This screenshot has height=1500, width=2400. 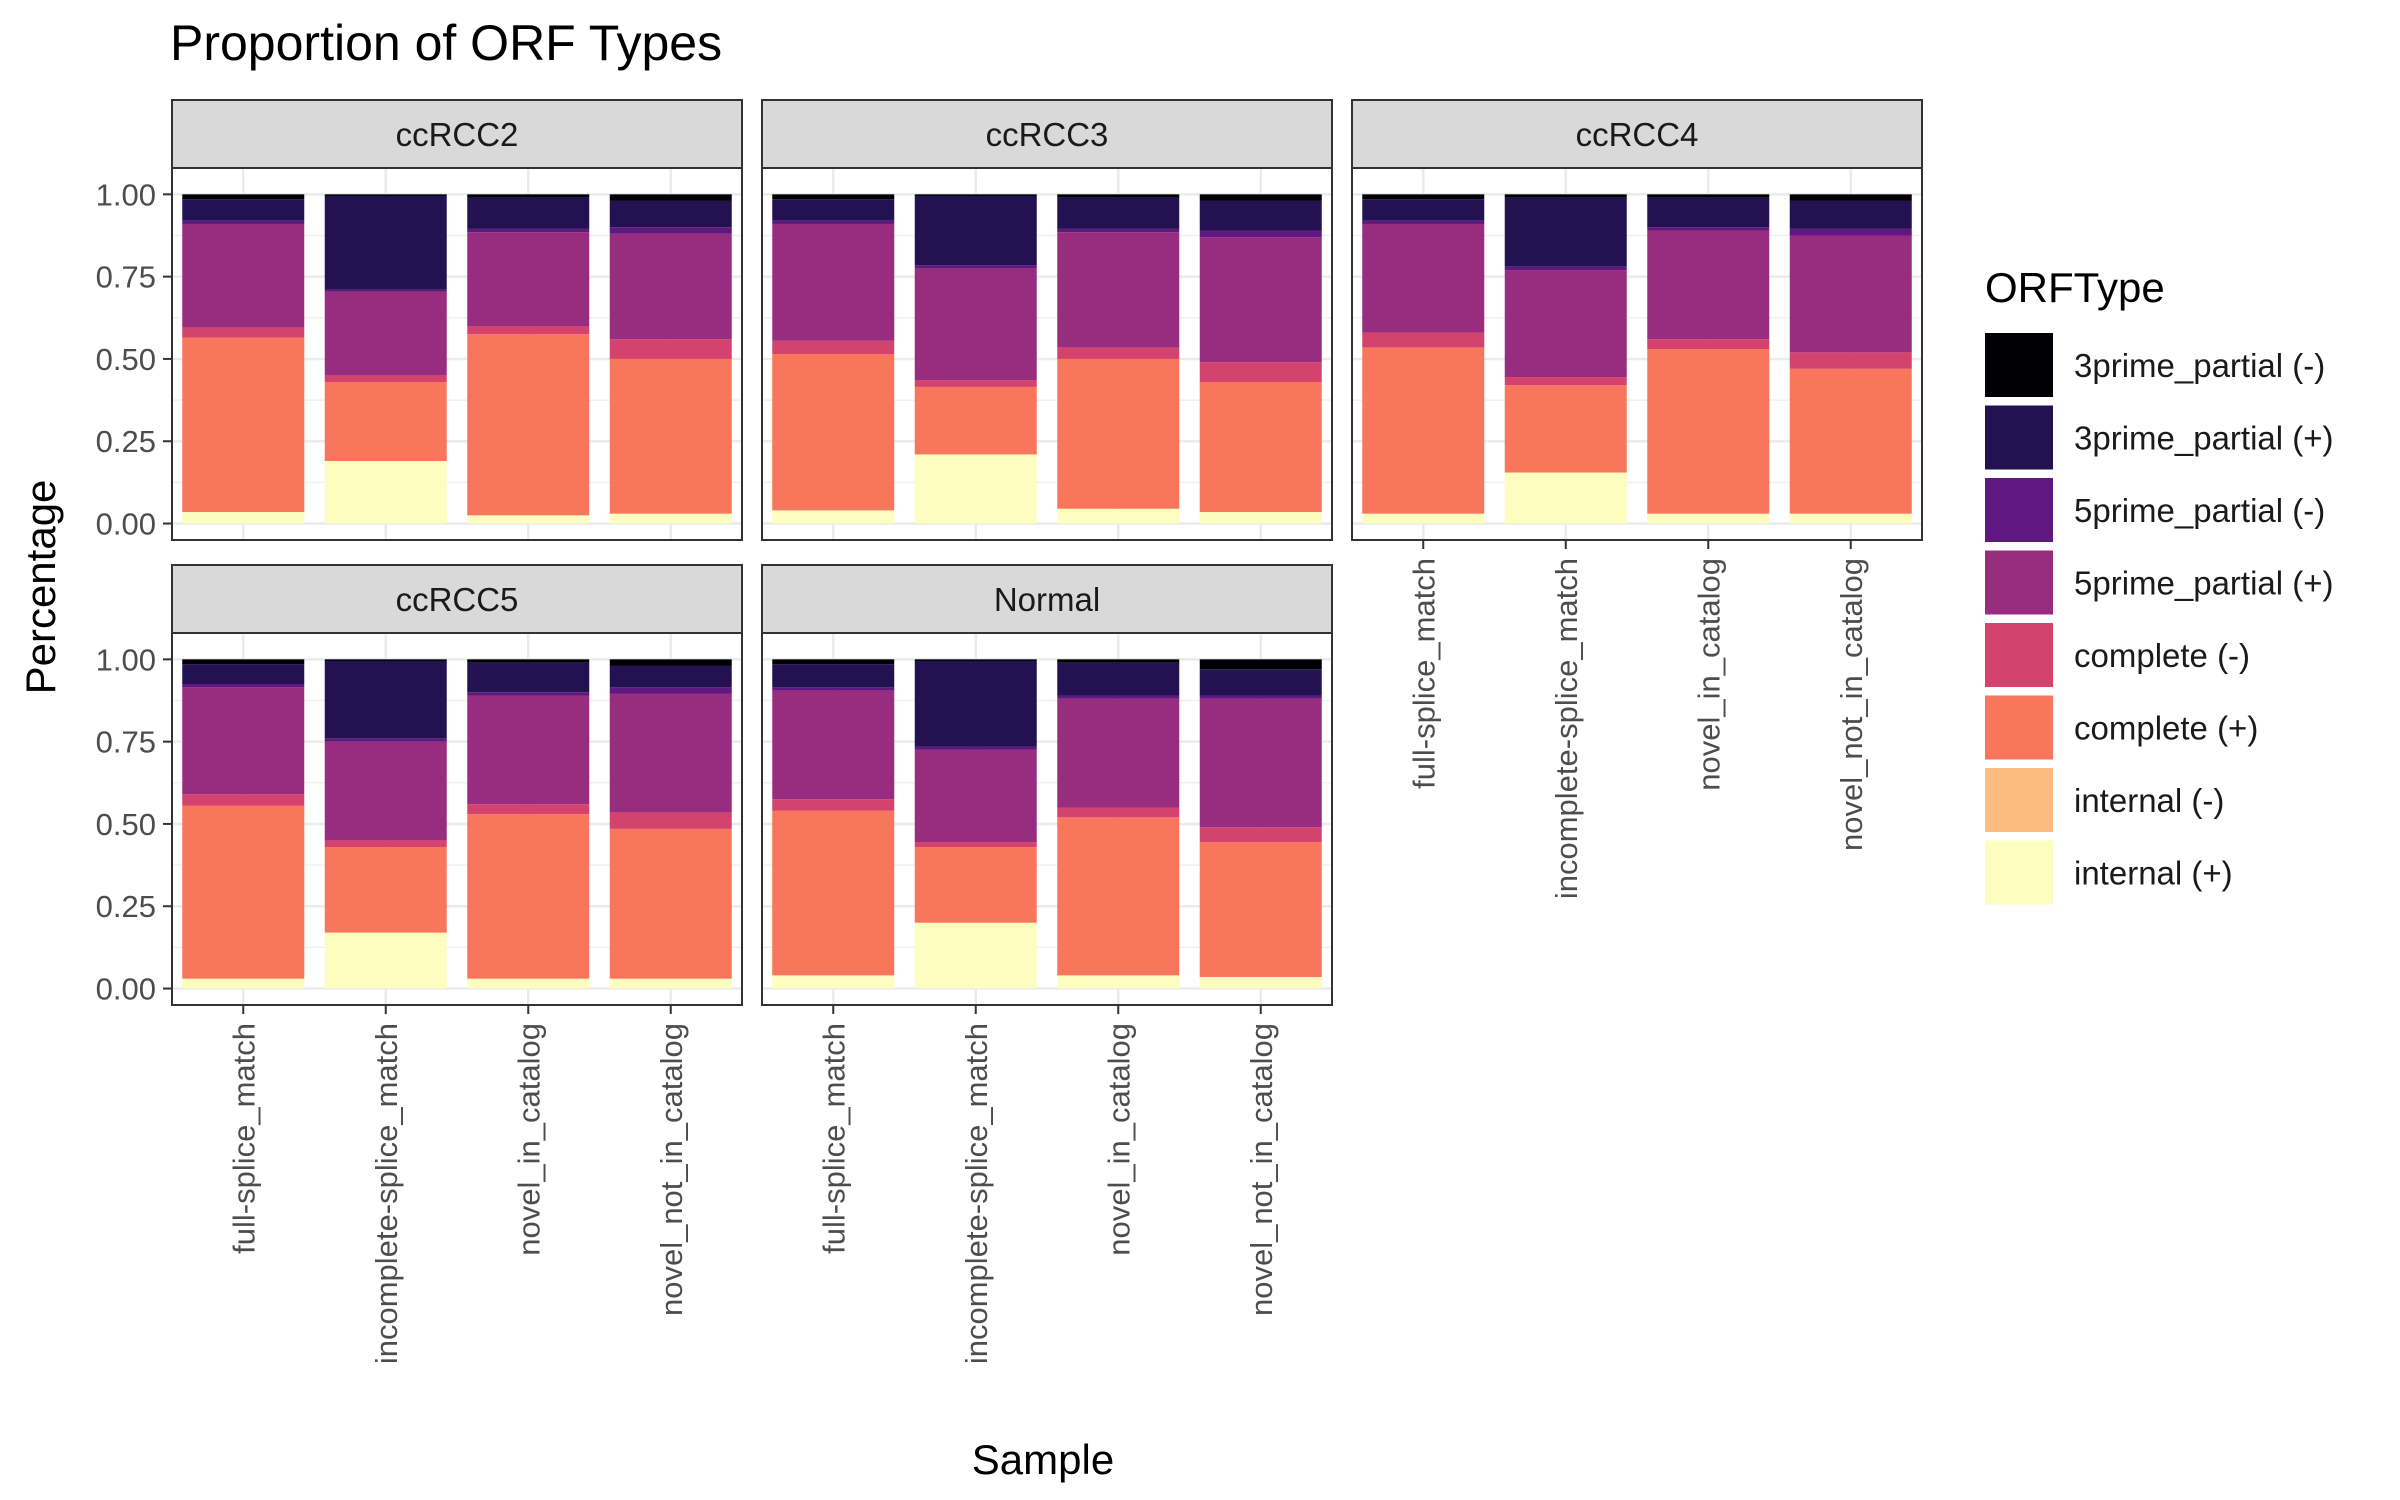 I want to click on bar-segment-ccRCC2-full-splice_match-internal (+), so click(x=243, y=518).